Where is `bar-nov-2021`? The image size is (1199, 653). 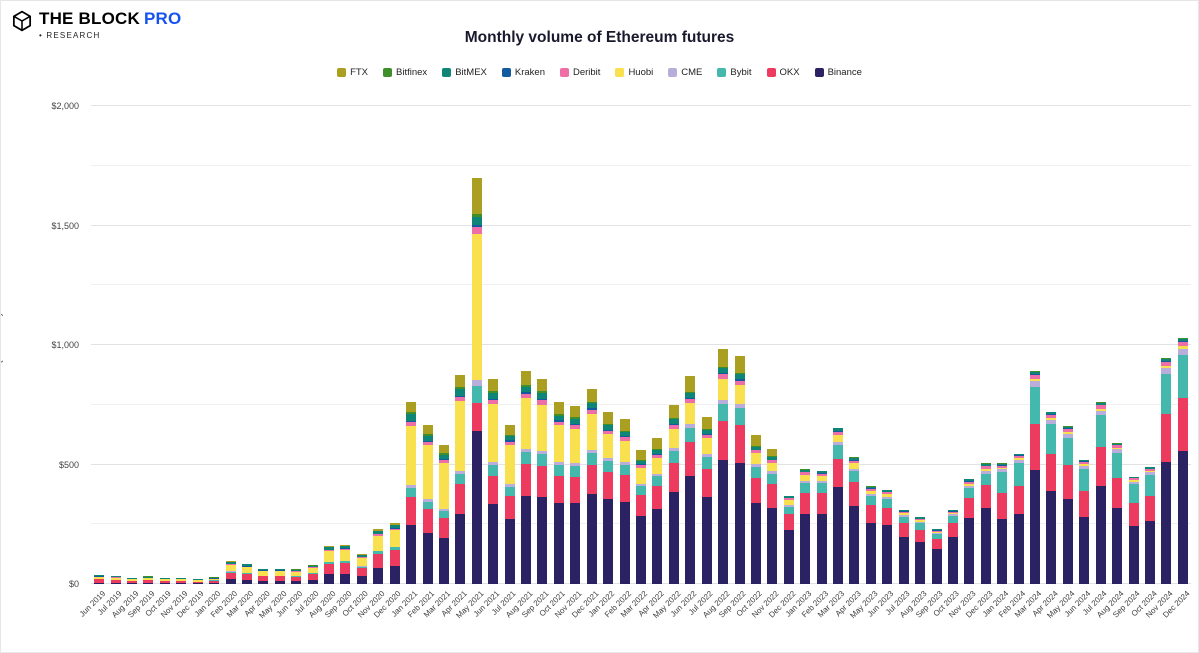 bar-nov-2021 is located at coordinates (575, 495).